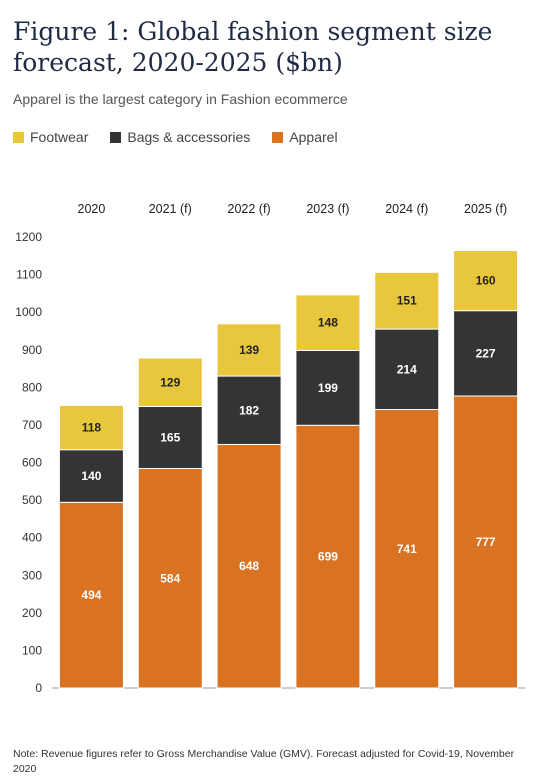 The width and height of the screenshot is (547, 781). Describe the element at coordinates (170, 209) in the screenshot. I see `category-label: 2021 (f)` at that location.